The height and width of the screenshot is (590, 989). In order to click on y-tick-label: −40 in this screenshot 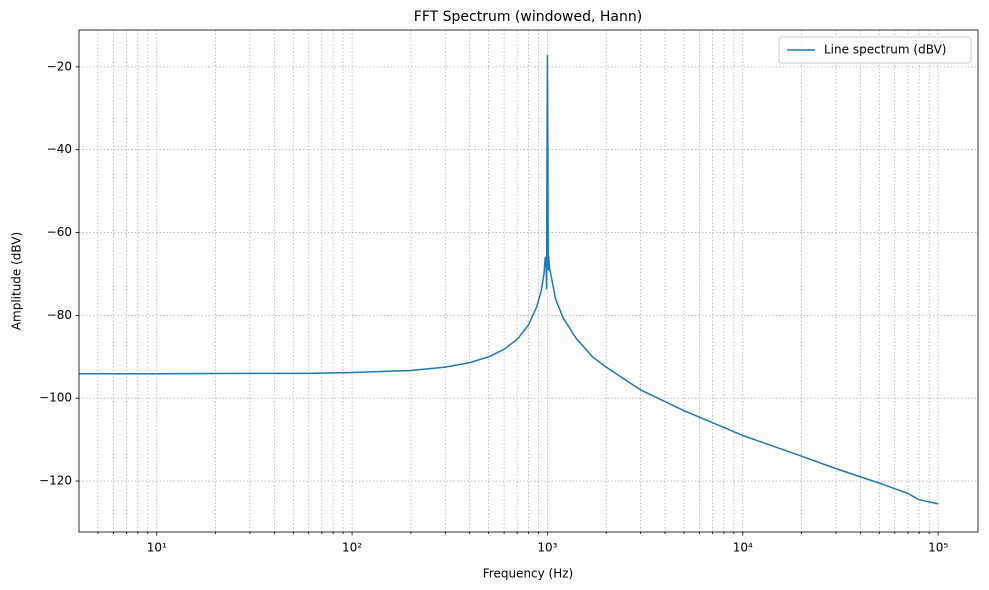, I will do `click(59, 149)`.